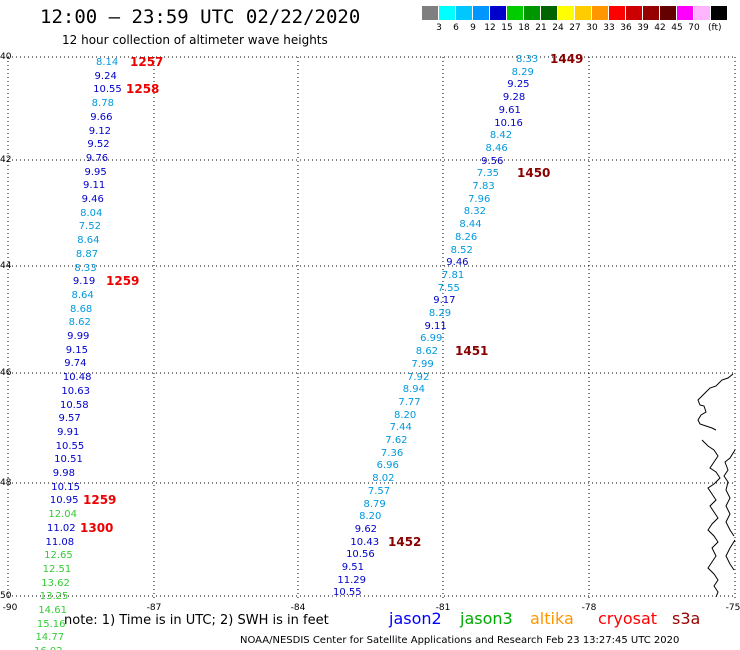 This screenshot has width=740, height=650. Describe the element at coordinates (6, 483) in the screenshot. I see `latitude-label: 48` at that location.